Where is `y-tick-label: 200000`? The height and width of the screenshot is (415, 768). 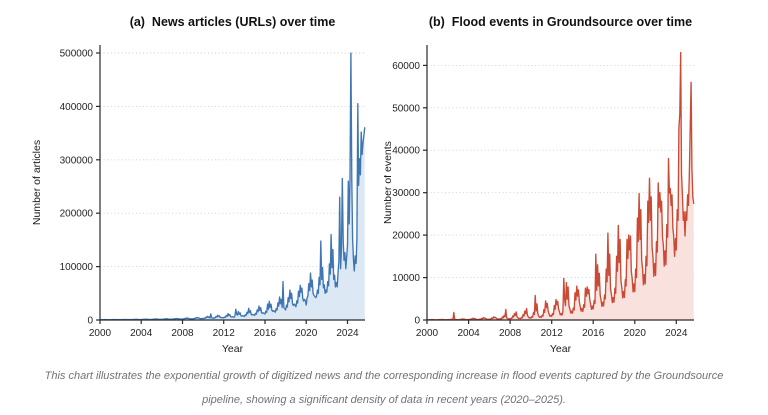 y-tick-label: 200000 is located at coordinates (77, 214).